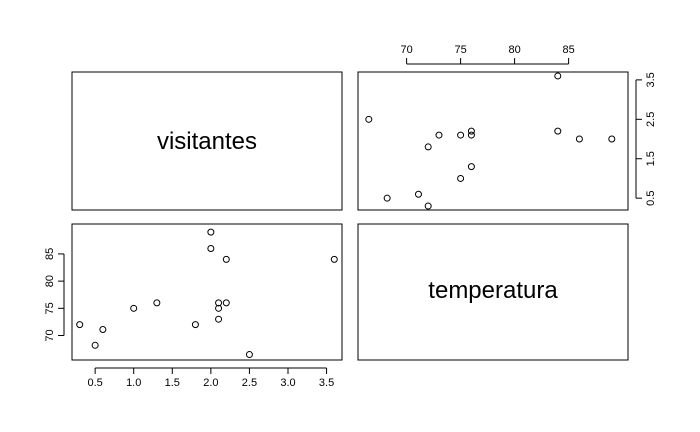  Describe the element at coordinates (50, 254) in the screenshot. I see `y-tick-label: 85` at that location.